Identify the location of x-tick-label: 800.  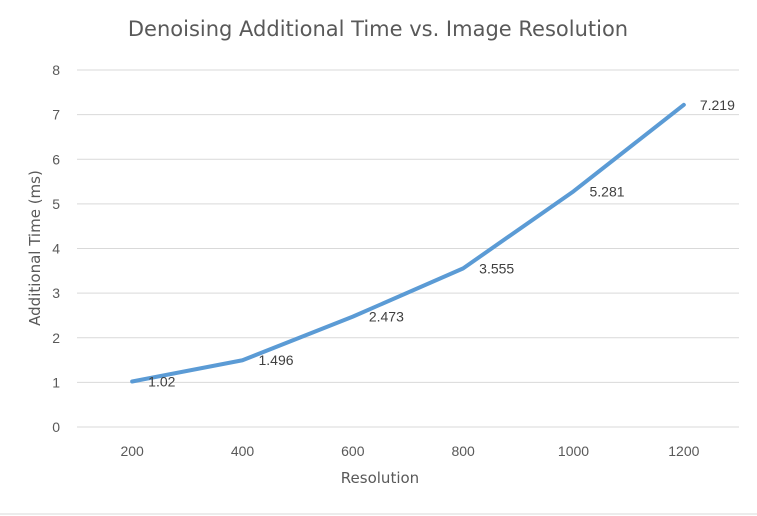
(463, 451).